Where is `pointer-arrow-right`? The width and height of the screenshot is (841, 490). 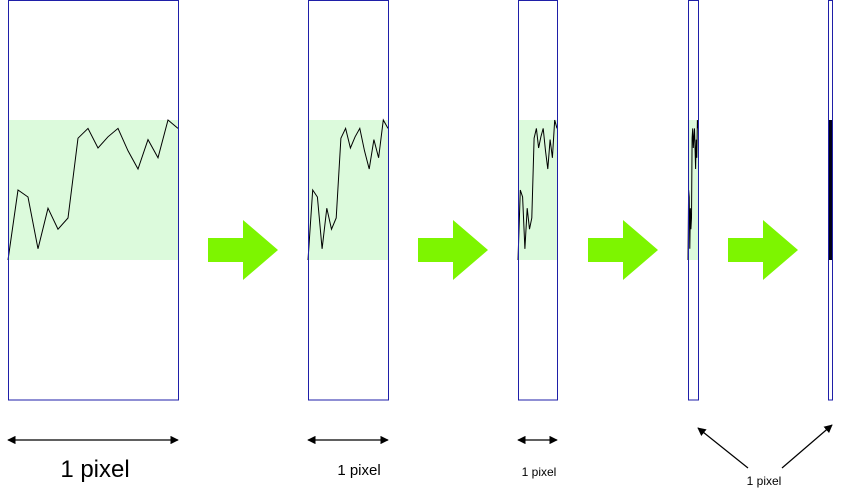
pointer-arrow-right is located at coordinates (807, 446).